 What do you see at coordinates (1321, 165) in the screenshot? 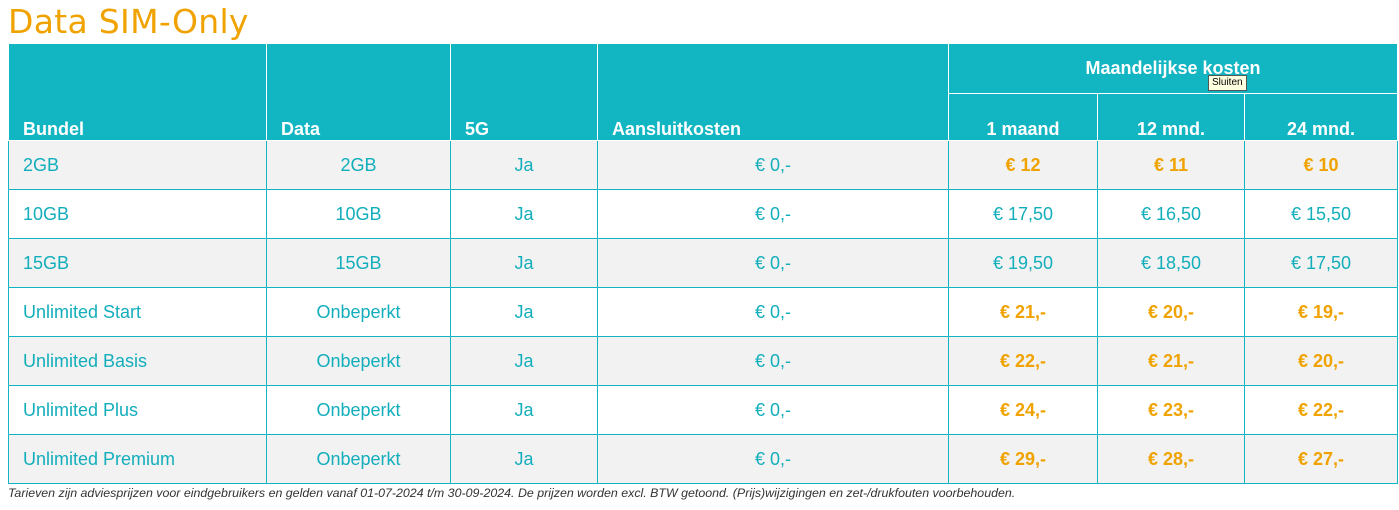
I see `price-24-mnd-cell: € 10` at bounding box center [1321, 165].